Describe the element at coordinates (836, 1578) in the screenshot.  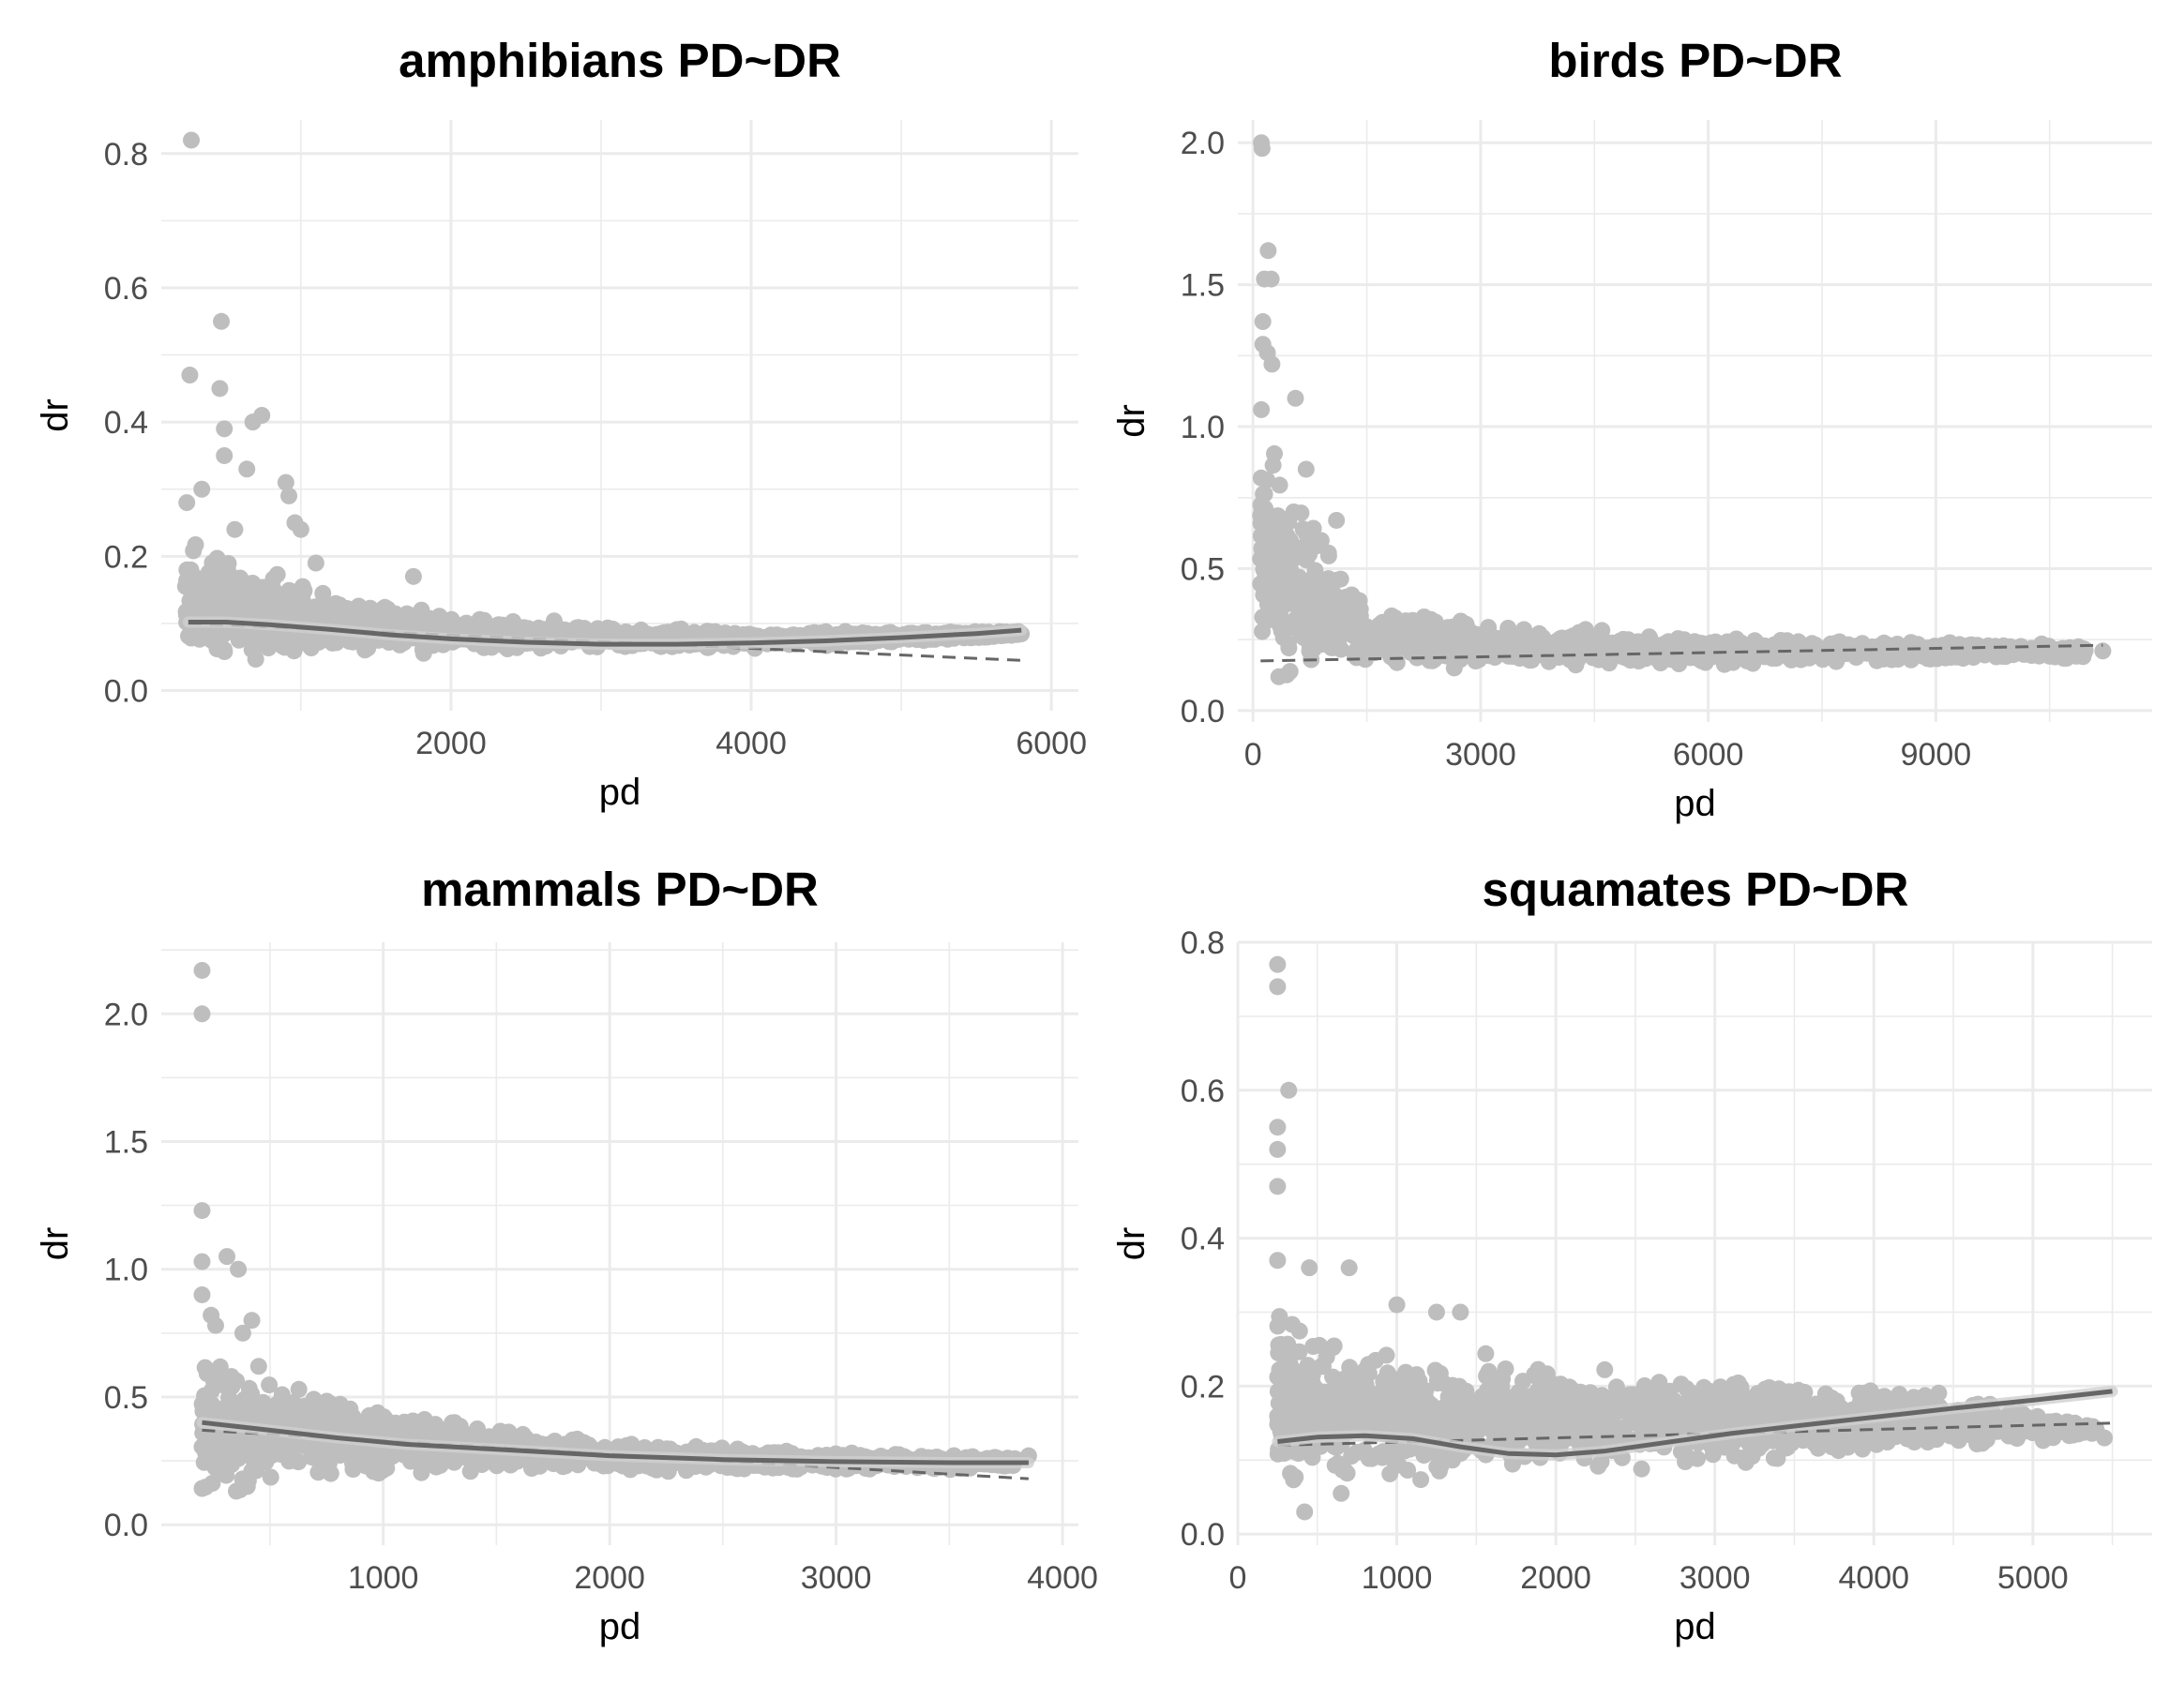
I see `mammals-x-tick-label: 3000` at that location.